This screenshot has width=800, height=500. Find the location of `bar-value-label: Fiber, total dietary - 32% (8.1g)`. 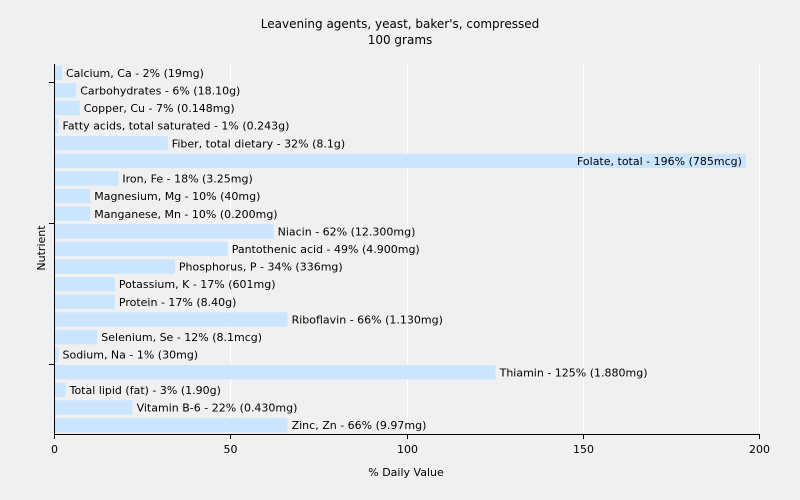

bar-value-label: Fiber, total dietary - 32% (8.1g) is located at coordinates (258, 143).